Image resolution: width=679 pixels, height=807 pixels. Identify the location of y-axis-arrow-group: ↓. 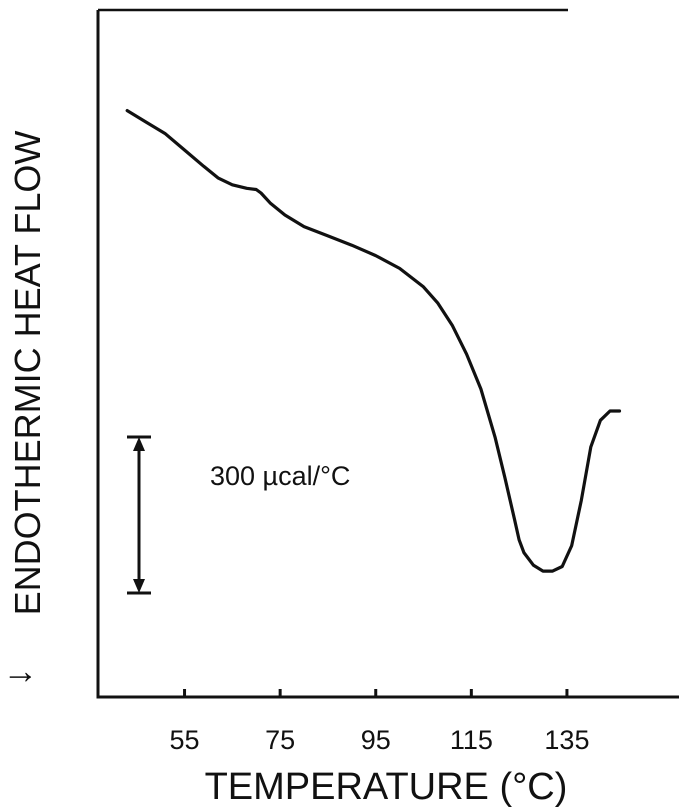
(19, 677).